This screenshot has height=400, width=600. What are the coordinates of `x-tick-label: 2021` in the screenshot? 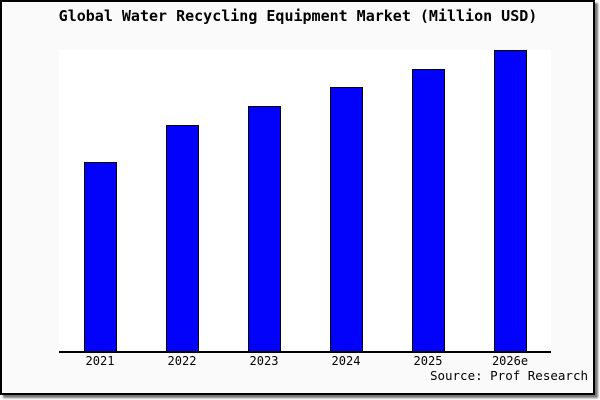 It's located at (100, 361).